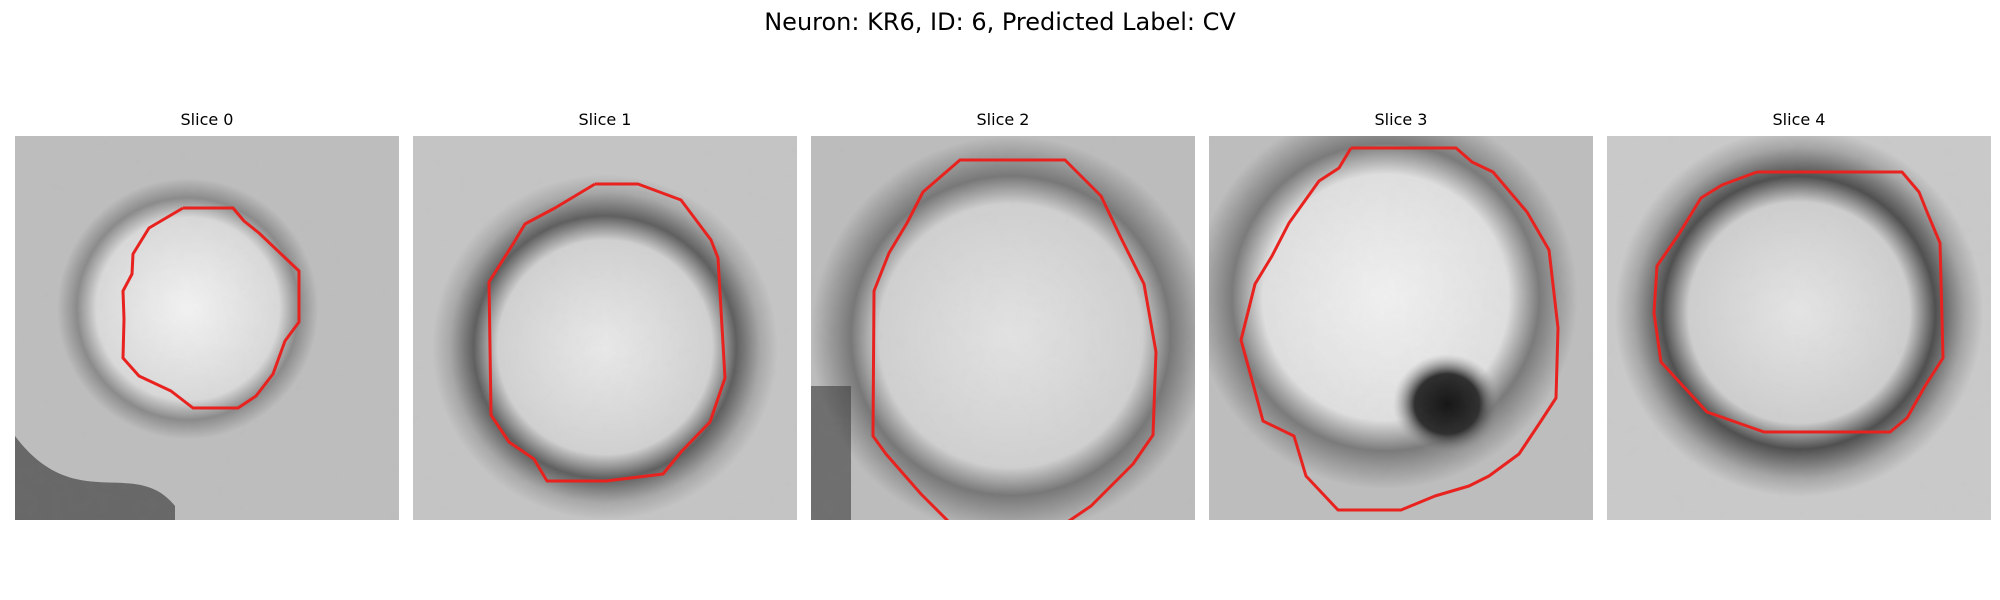  What do you see at coordinates (1000, 22) in the screenshot?
I see `figure-title: Neuron: KR6, ID: 6, Predicted Label: CV` at bounding box center [1000, 22].